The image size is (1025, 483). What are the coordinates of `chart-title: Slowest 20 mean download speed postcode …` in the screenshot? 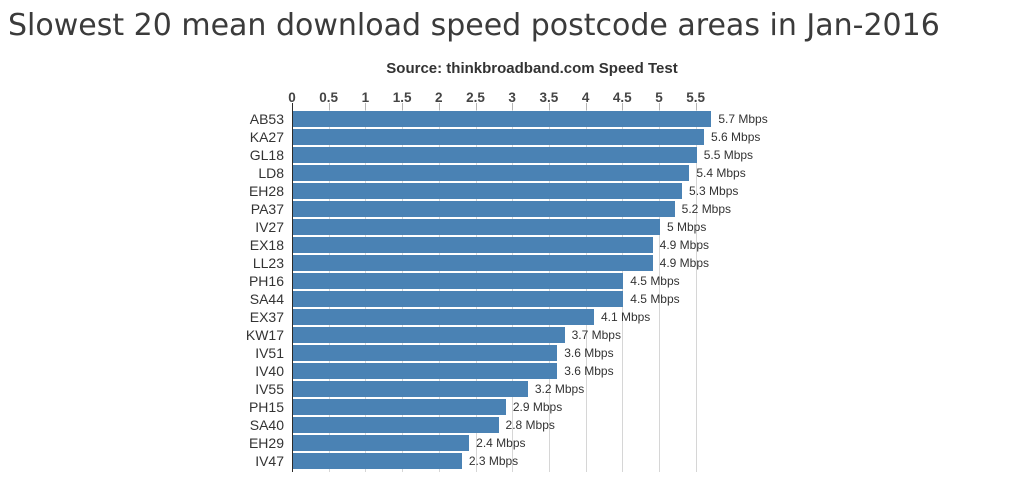 It's located at (474, 25).